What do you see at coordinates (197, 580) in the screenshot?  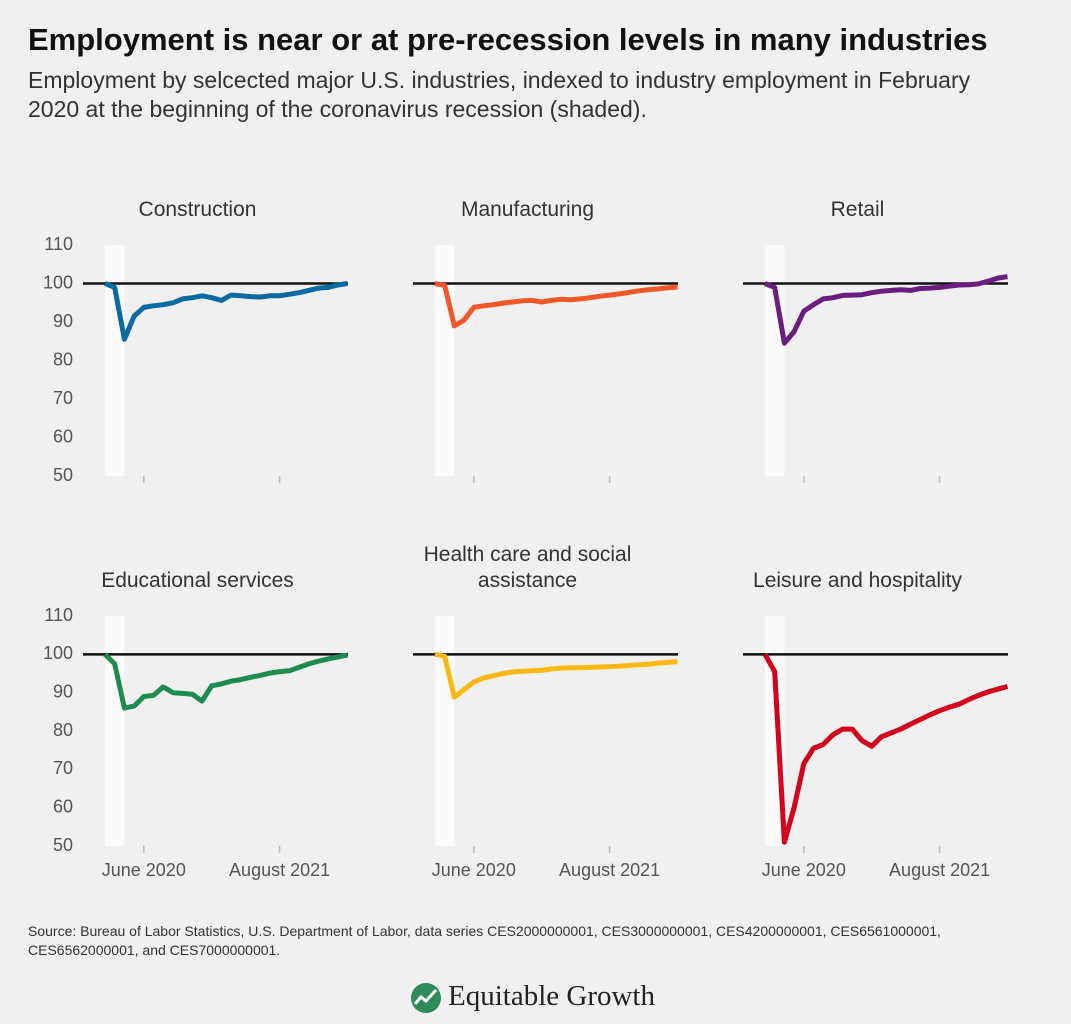 I see `panel-title: Educational services` at bounding box center [197, 580].